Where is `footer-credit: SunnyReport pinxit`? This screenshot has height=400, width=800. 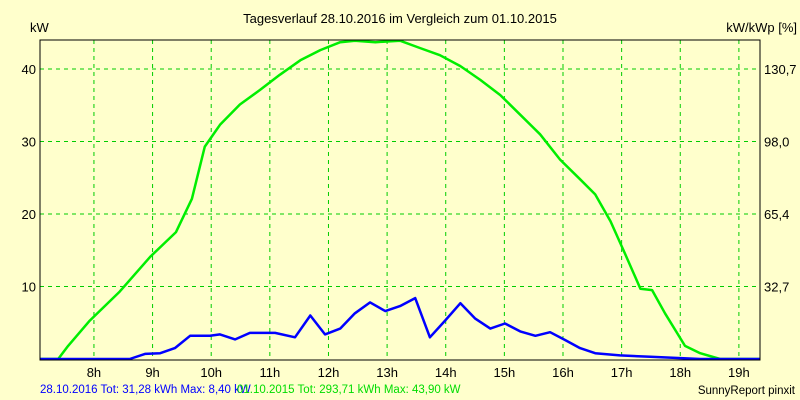
footer-credit: SunnyReport pinxit is located at coordinates (747, 391).